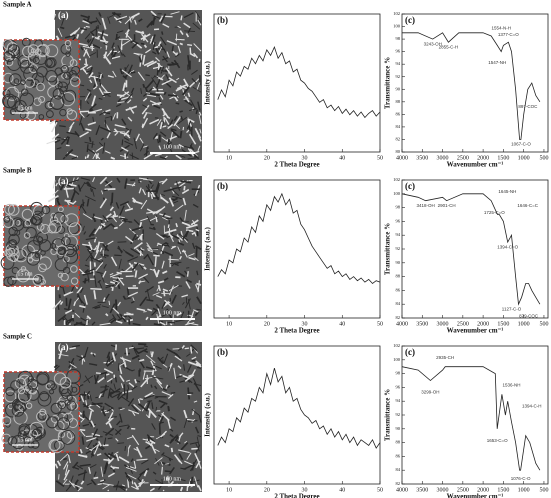  Describe the element at coordinates (398, 101) in the screenshot. I see `y-tick-label: 88` at that location.